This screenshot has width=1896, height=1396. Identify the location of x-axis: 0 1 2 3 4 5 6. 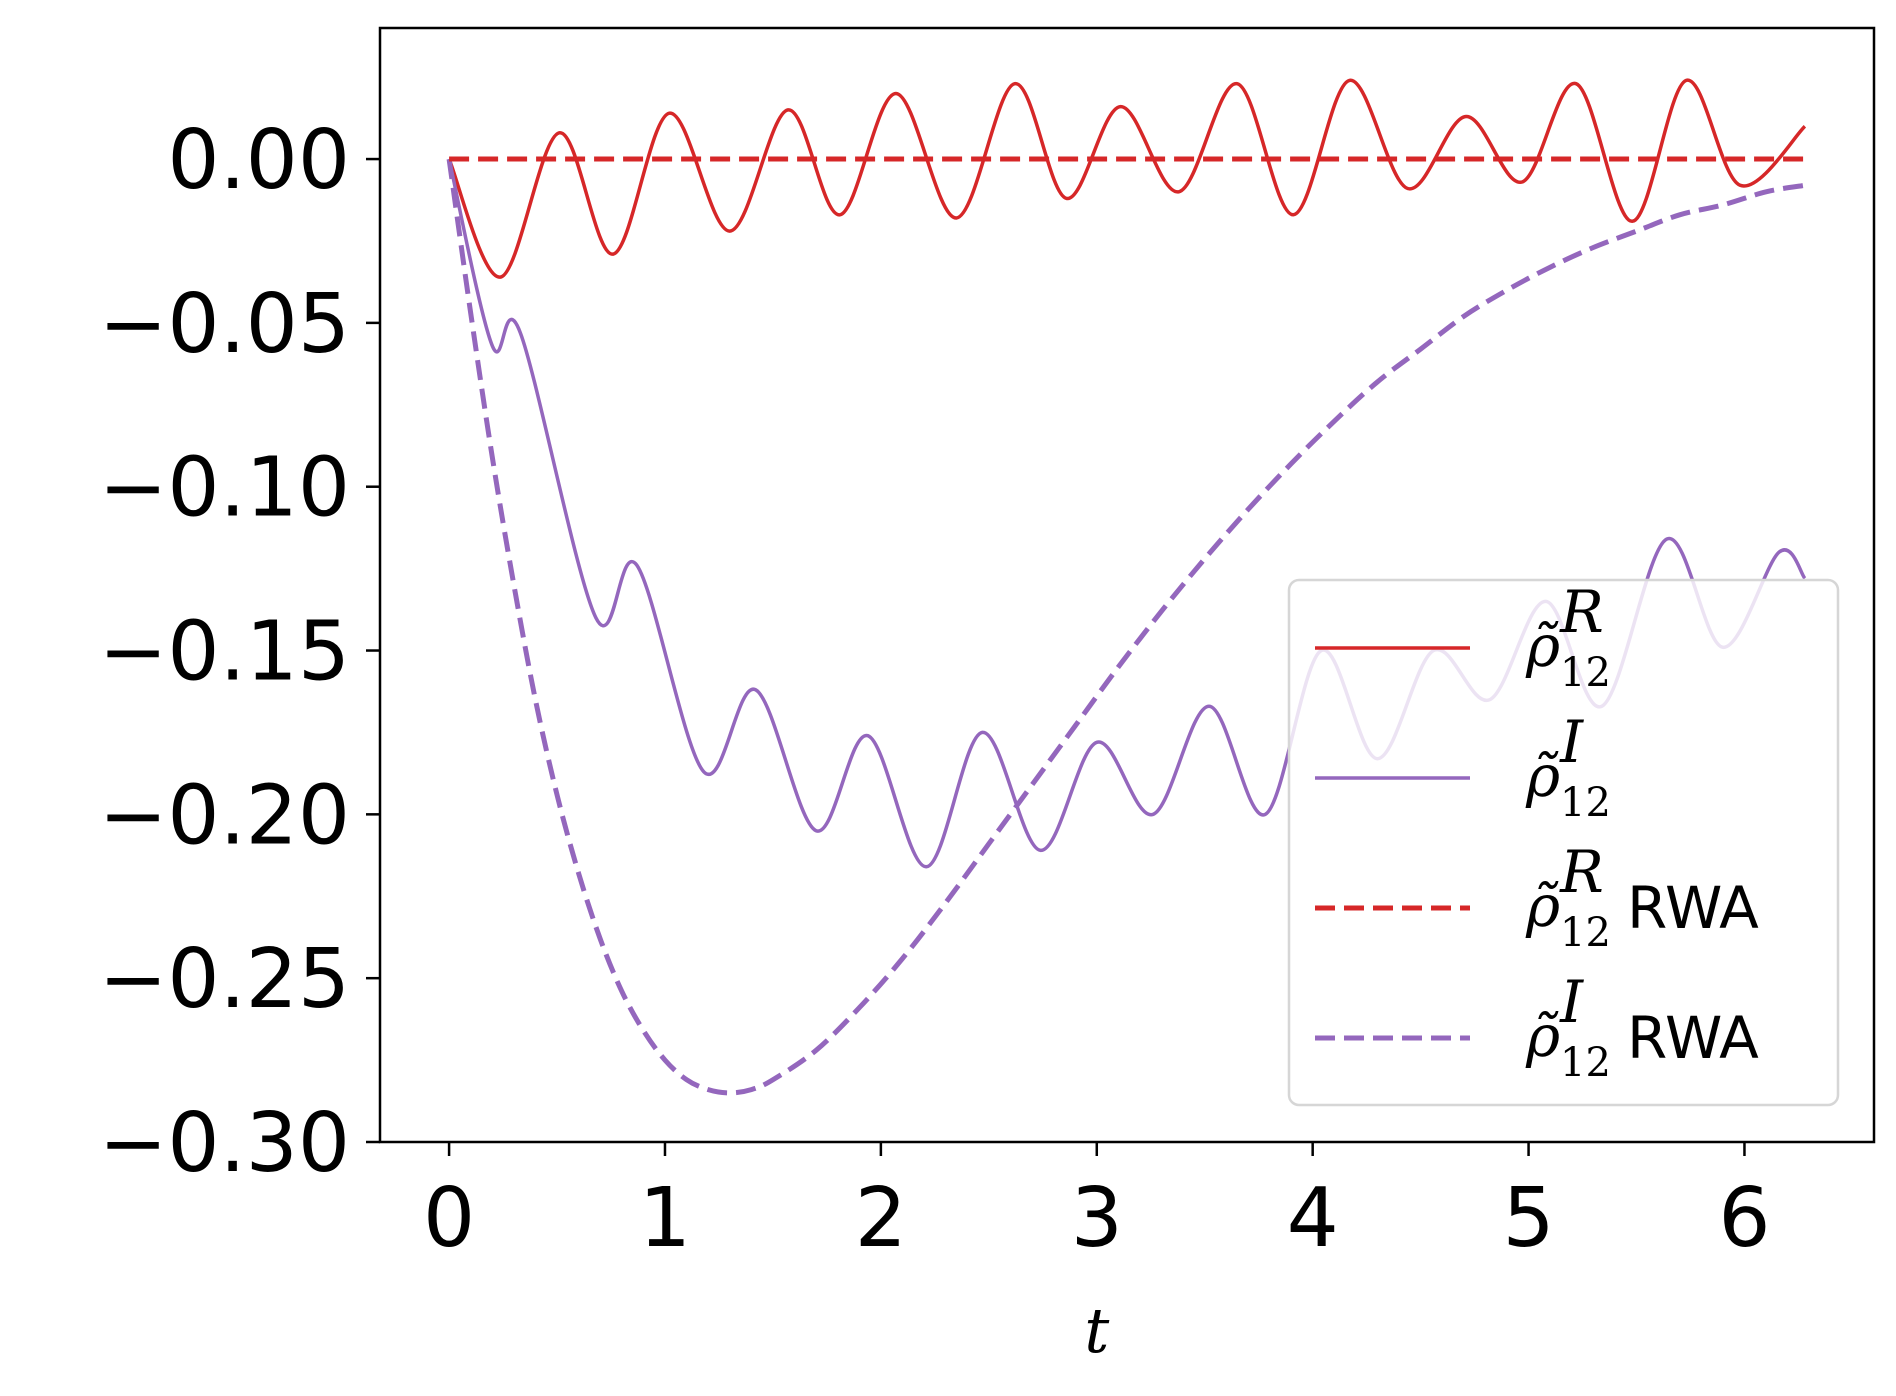
(1097, 1204).